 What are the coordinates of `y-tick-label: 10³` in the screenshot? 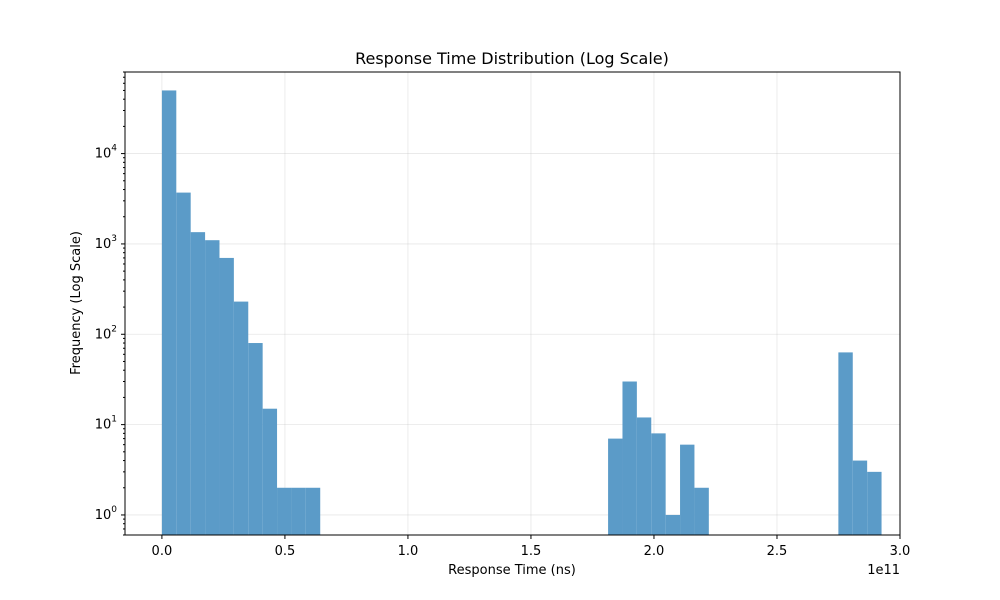 It's located at (106, 243).